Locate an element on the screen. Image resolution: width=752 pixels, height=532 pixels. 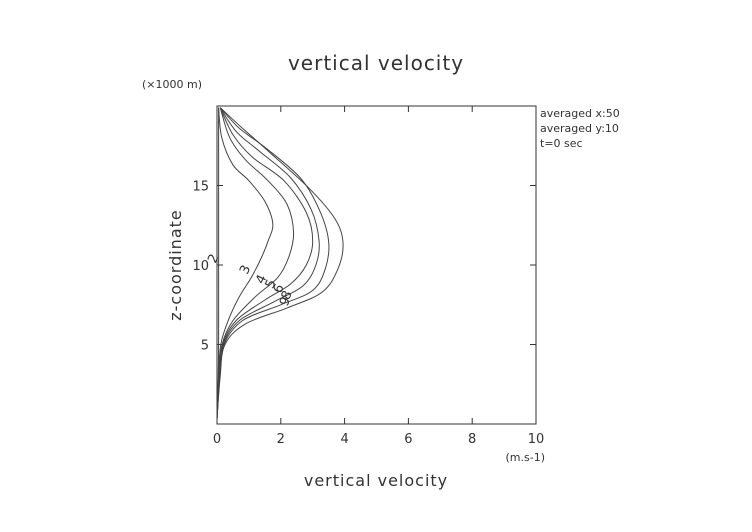
y-tick-label: 5 is located at coordinates (205, 346).